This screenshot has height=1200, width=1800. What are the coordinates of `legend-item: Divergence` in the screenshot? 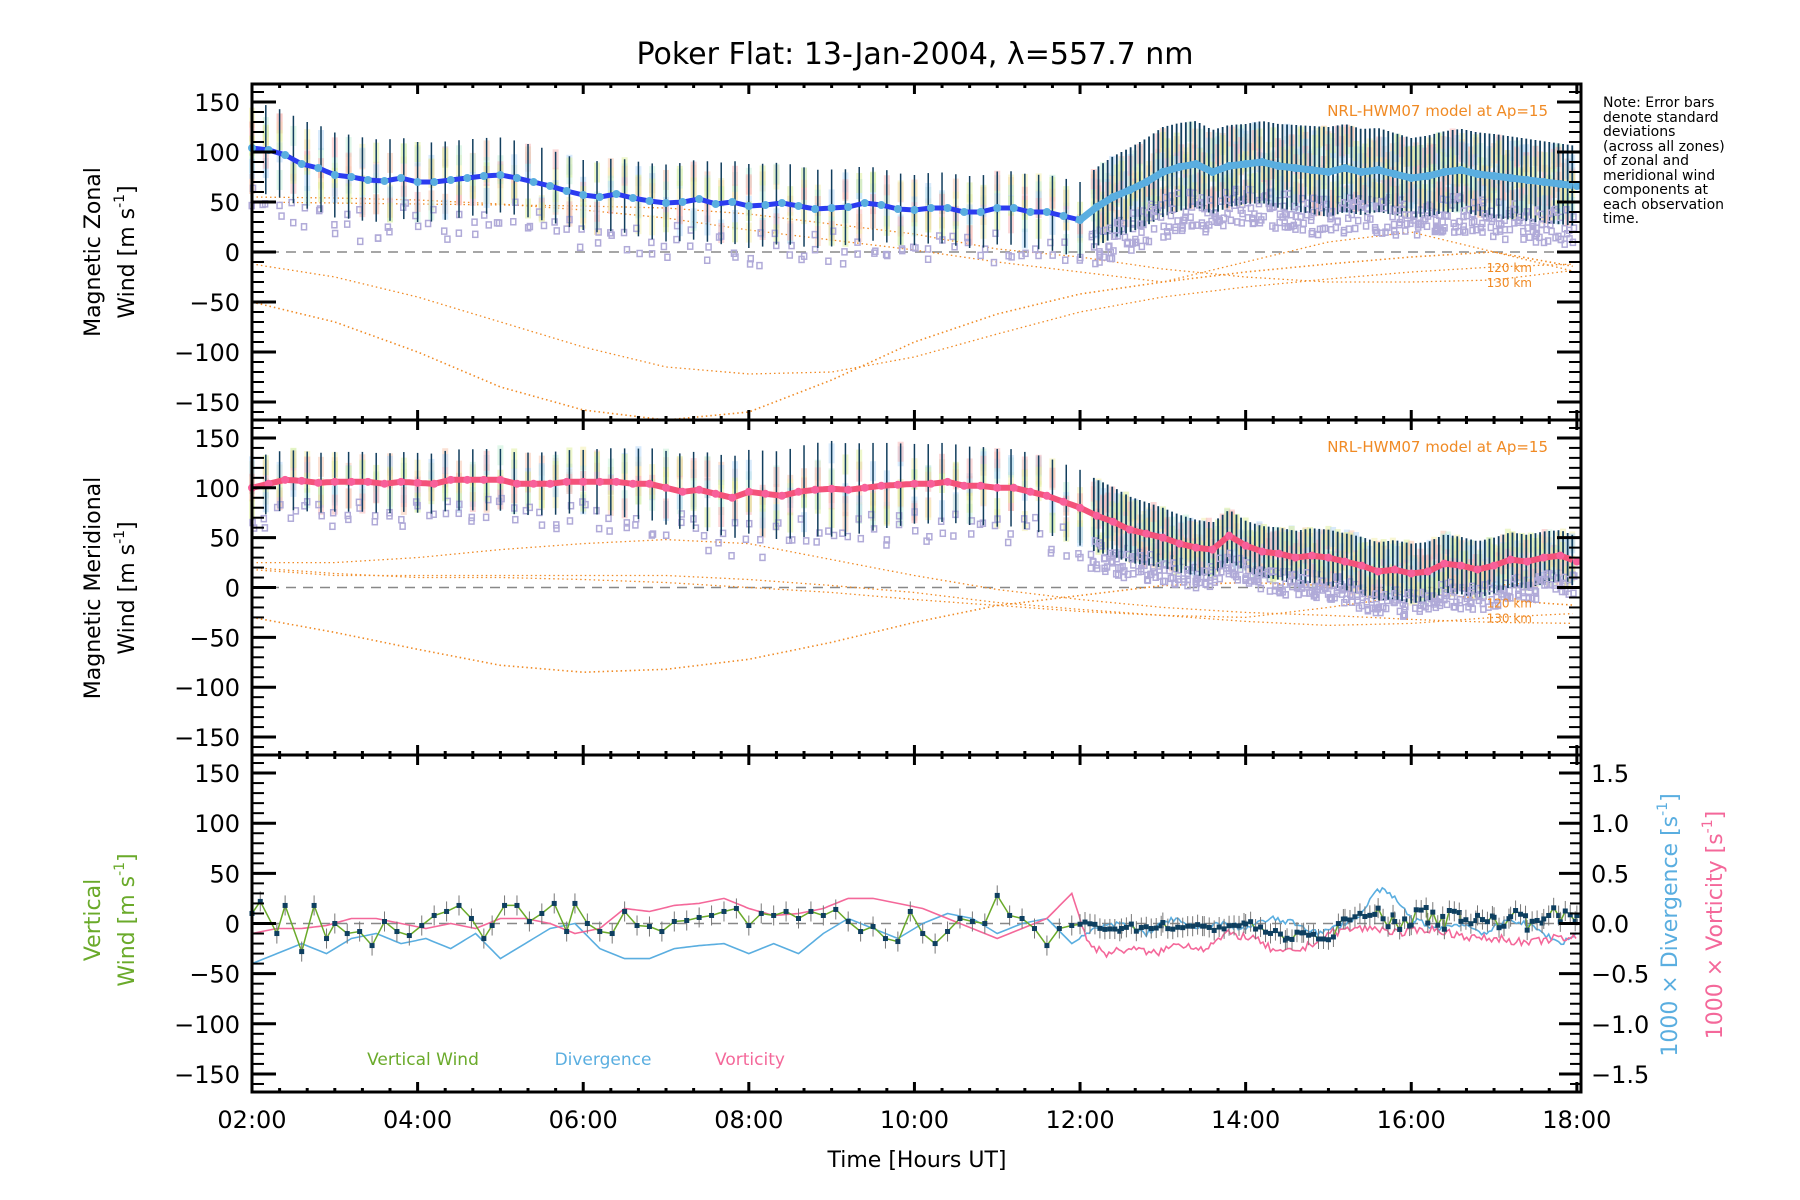 It's located at (603, 1060).